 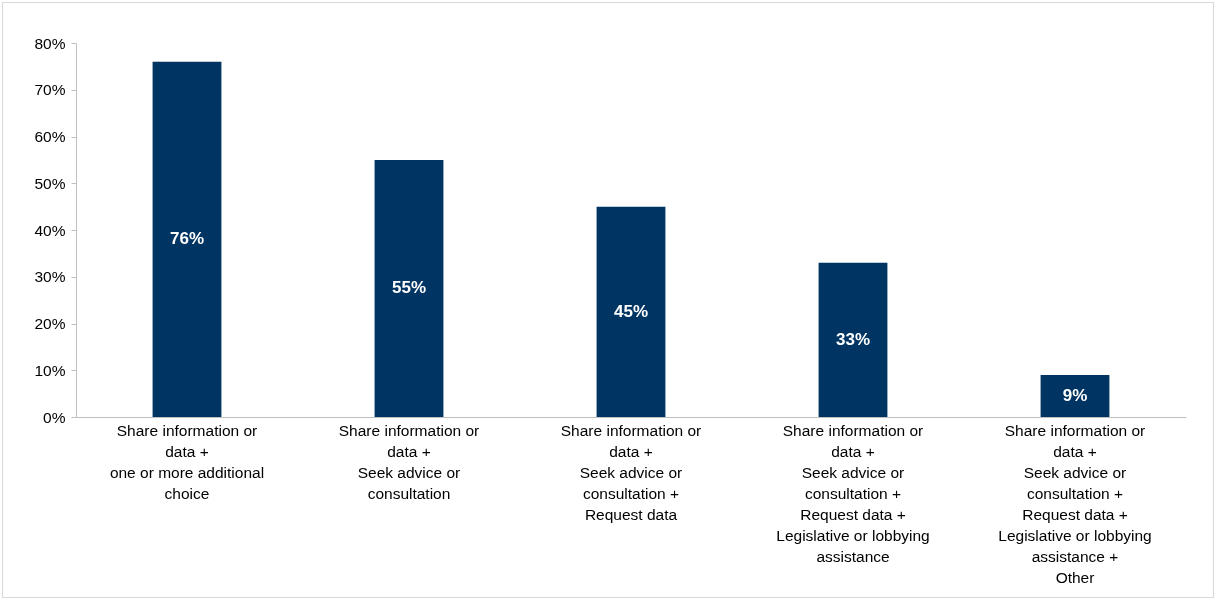 I want to click on y-tick-label: 50%, so click(x=50, y=183).